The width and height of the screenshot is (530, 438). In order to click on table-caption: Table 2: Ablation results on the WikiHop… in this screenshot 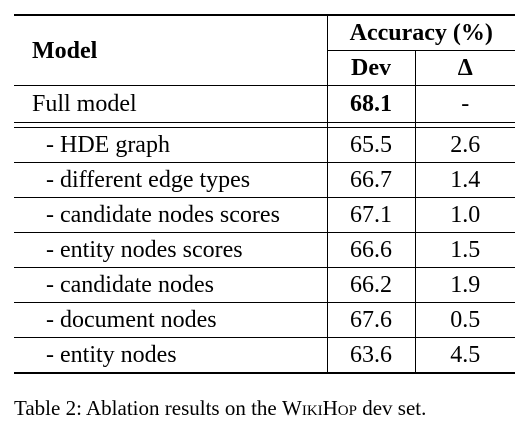, I will do `click(267, 408)`.